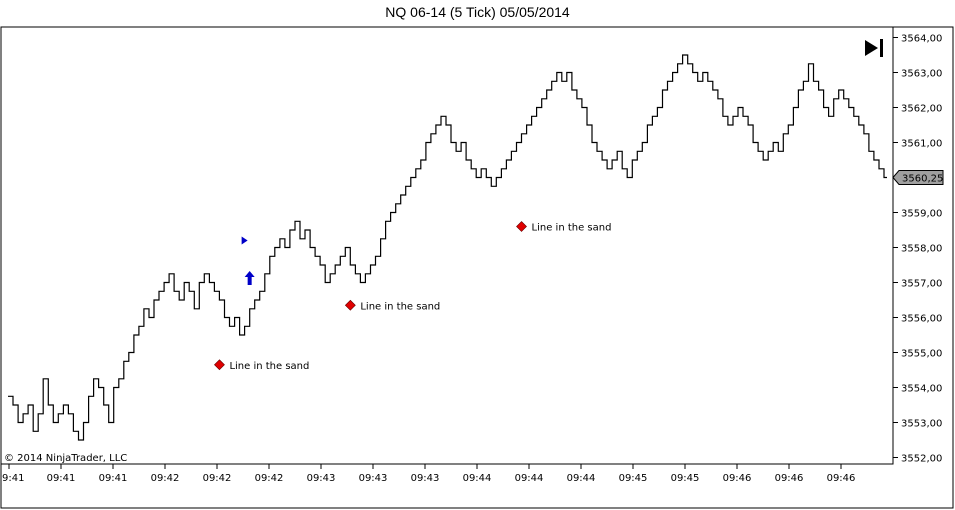 This screenshot has width=955, height=510. Describe the element at coordinates (921, 424) in the screenshot. I see `y-tick-label: 3553,00` at that location.